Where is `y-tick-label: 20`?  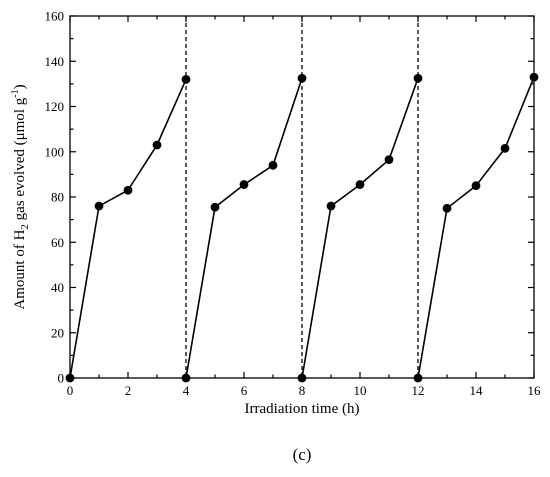
y-tick-label: 20 is located at coordinates (57, 332).